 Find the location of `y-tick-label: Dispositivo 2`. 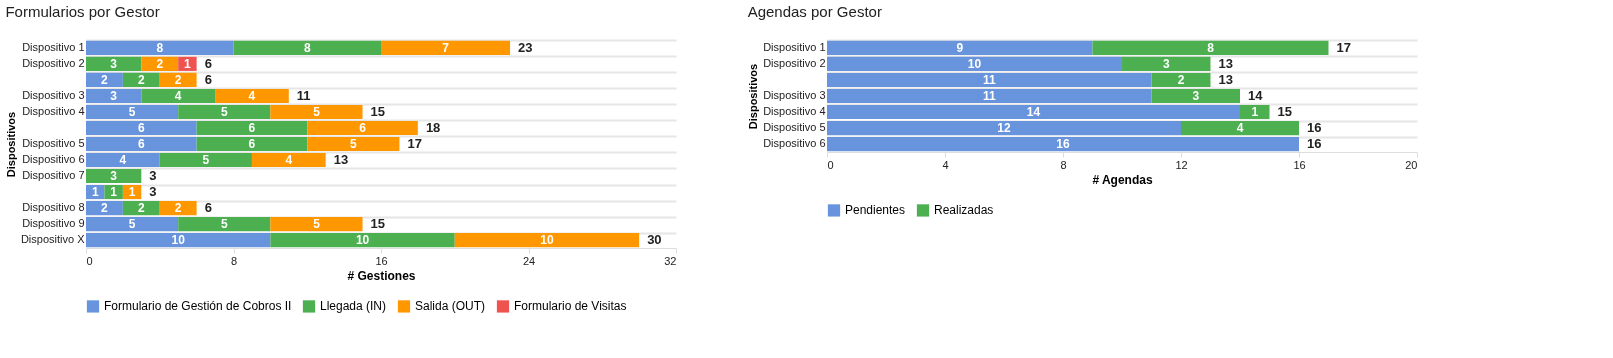

y-tick-label: Dispositivo 2 is located at coordinates (794, 62).